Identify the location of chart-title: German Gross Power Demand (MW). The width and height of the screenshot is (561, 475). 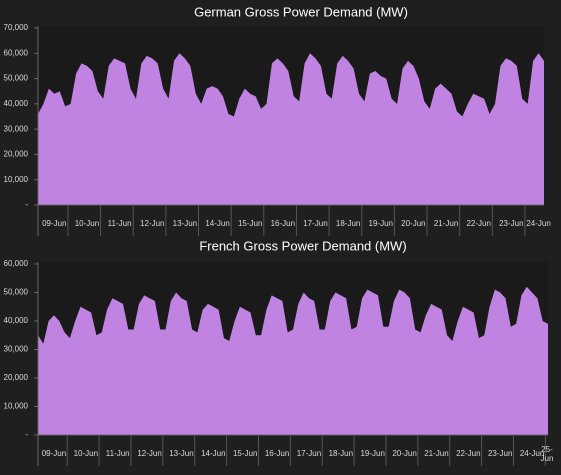
(301, 11).